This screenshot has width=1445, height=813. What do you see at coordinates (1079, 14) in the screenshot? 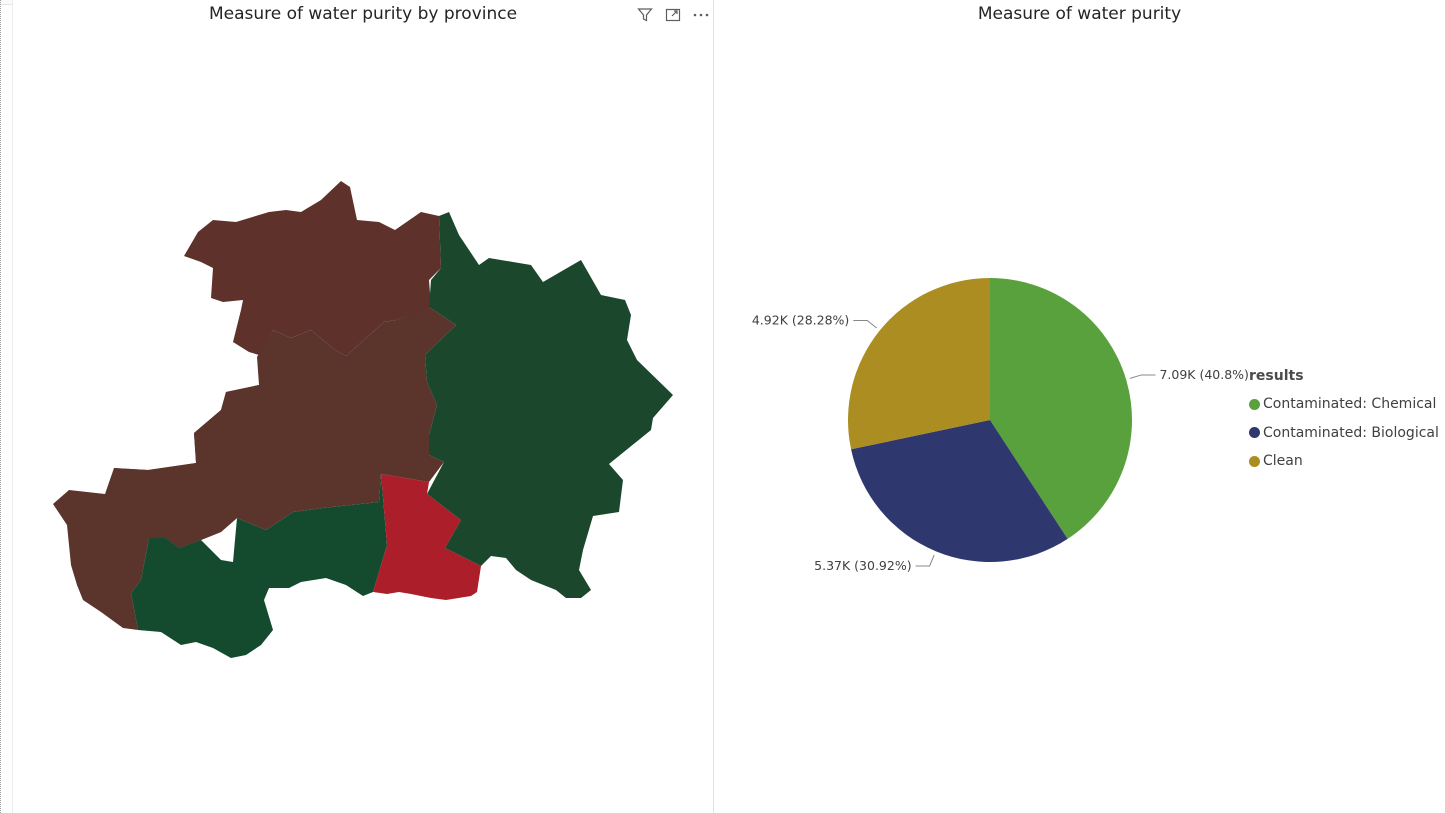
I see `pie-visual-title: Measure of water purity` at bounding box center [1079, 14].